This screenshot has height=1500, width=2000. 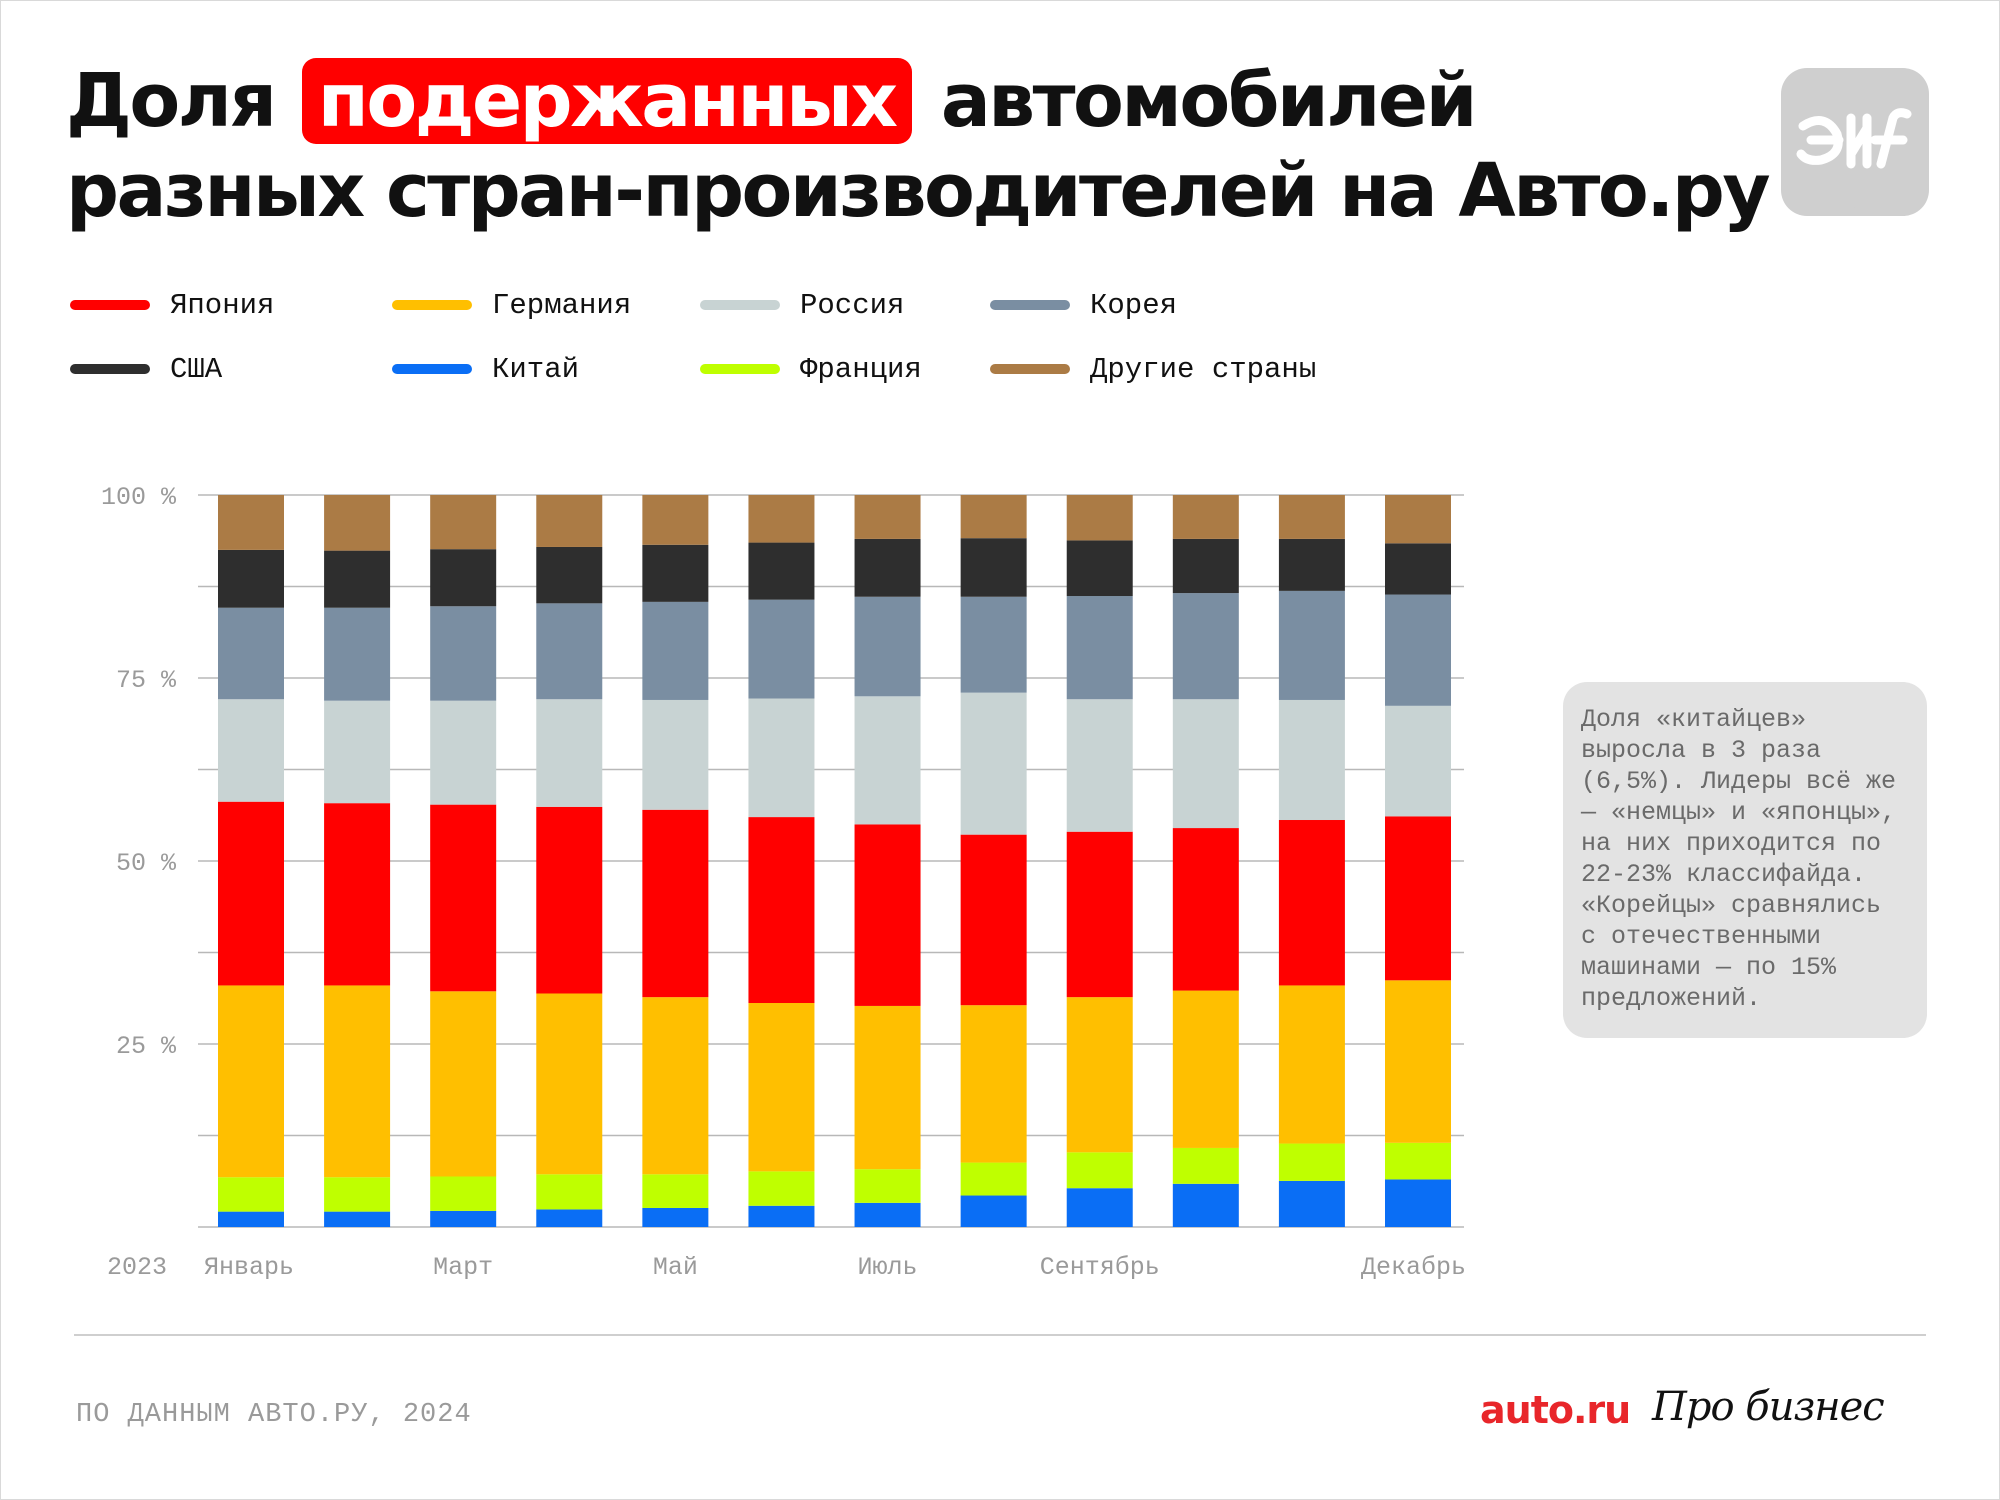 I want to click on source-text: ПО ДАННЫМ АВТО.РУ, 2024, so click(x=274, y=1415).